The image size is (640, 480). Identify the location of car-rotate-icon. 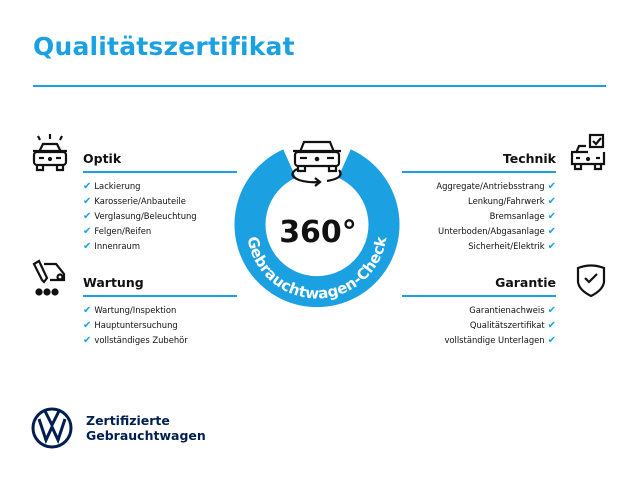
(316, 163).